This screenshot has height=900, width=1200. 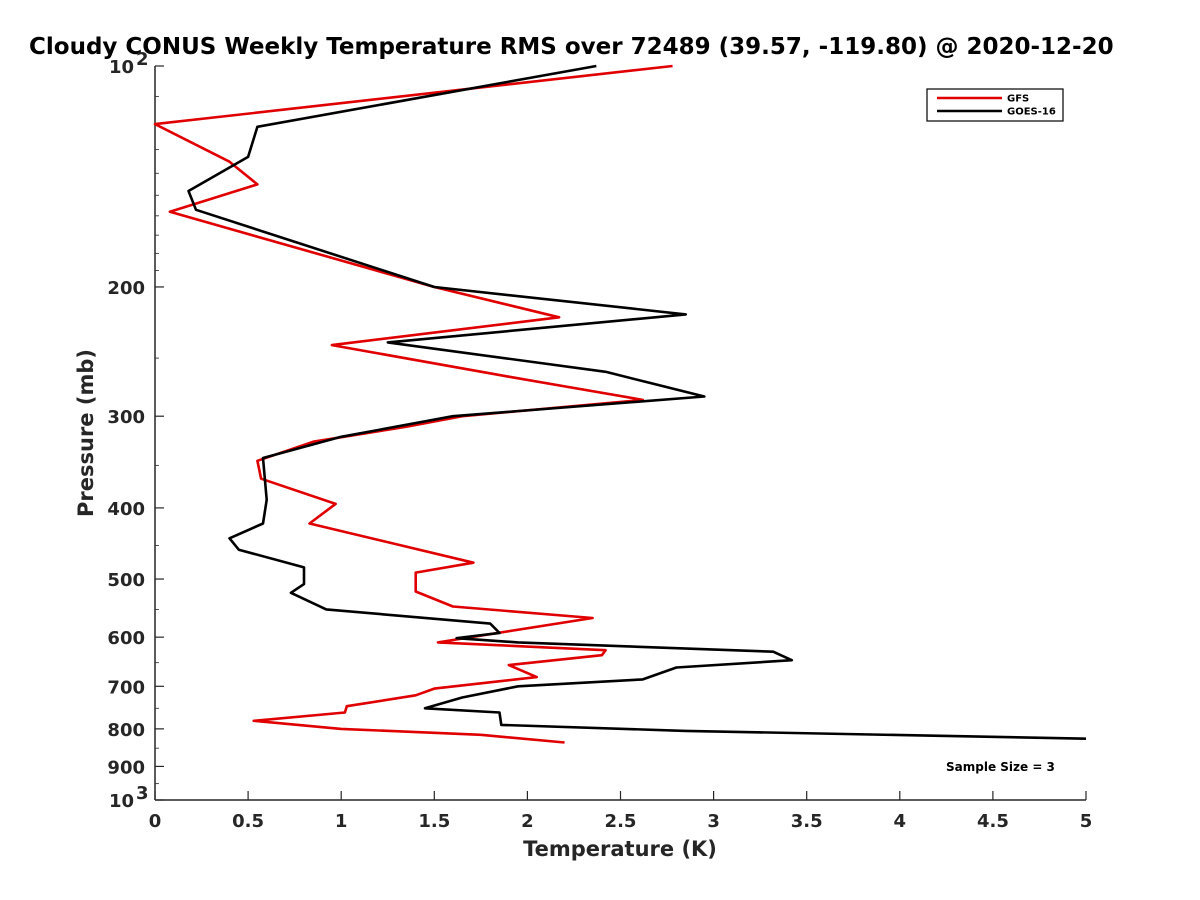 What do you see at coordinates (126, 509) in the screenshot?
I see `y-tick-label: 400` at bounding box center [126, 509].